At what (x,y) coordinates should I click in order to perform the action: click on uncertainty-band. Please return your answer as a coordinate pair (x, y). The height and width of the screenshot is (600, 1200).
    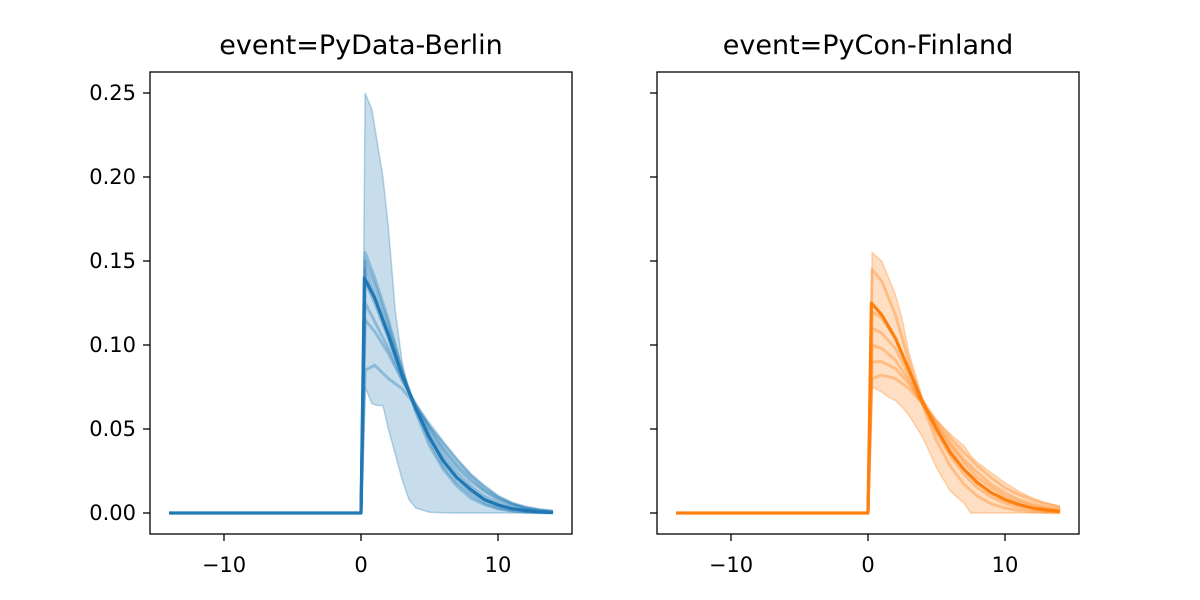
    Looking at the image, I should click on (868, 382).